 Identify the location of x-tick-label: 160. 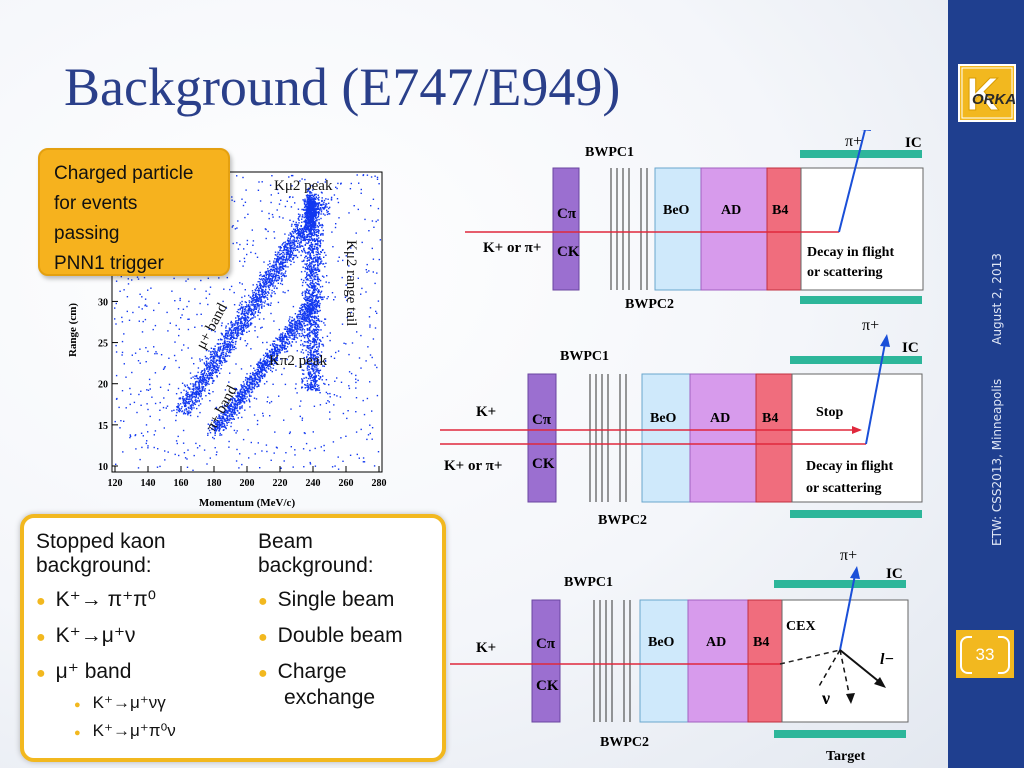
(181, 483).